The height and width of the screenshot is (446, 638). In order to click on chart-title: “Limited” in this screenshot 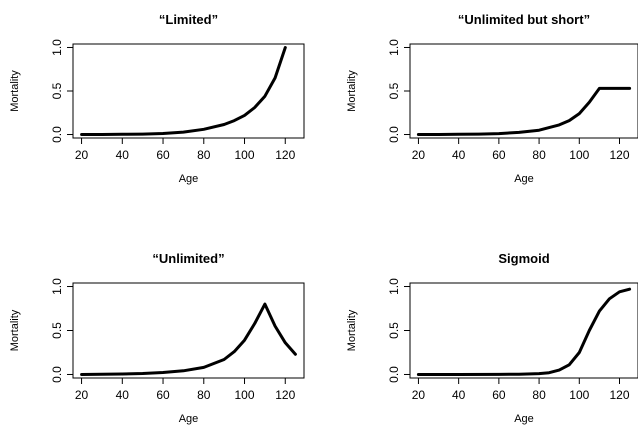, I will do `click(188, 19)`.